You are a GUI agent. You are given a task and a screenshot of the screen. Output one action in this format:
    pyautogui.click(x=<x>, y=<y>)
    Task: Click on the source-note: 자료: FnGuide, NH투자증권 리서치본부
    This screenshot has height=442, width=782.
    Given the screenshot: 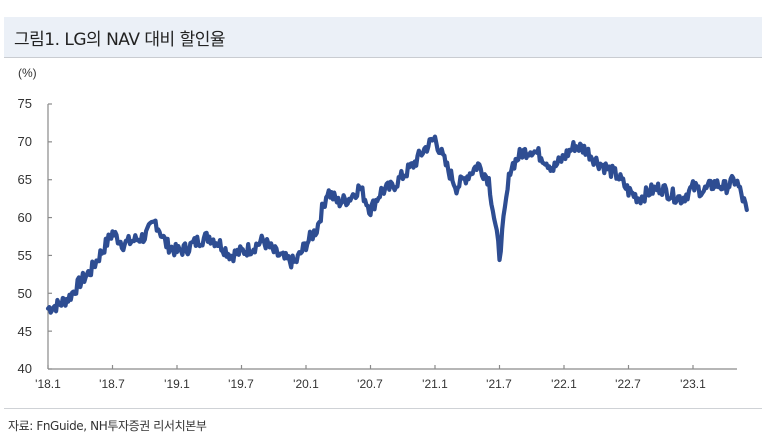 What is the action you would take?
    pyautogui.click(x=107, y=426)
    